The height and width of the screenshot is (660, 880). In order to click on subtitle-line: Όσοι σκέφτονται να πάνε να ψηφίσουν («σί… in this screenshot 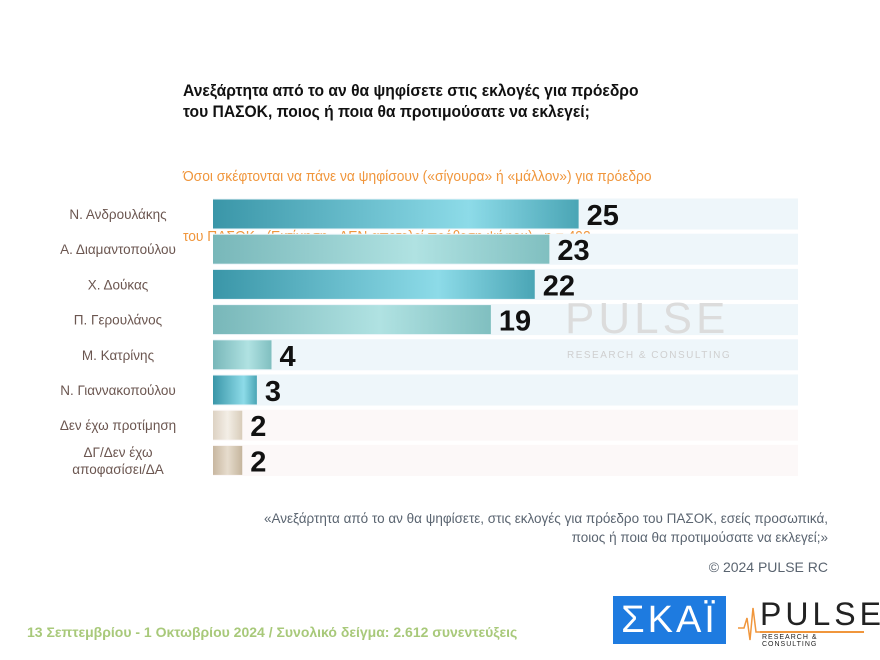, I will do `click(417, 176)`.